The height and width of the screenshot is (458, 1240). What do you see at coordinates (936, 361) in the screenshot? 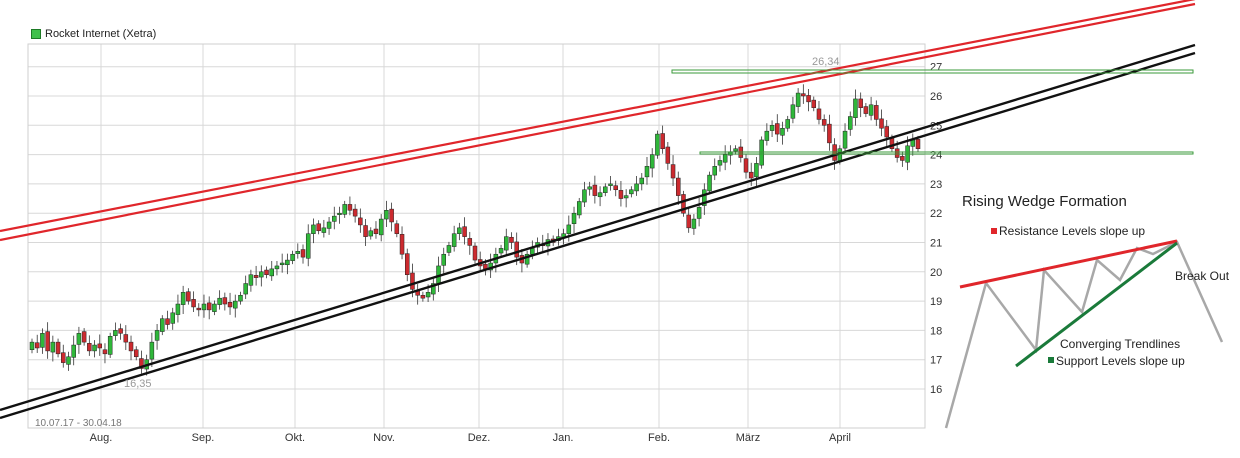
I see `y-tick-label: 17` at bounding box center [936, 361].